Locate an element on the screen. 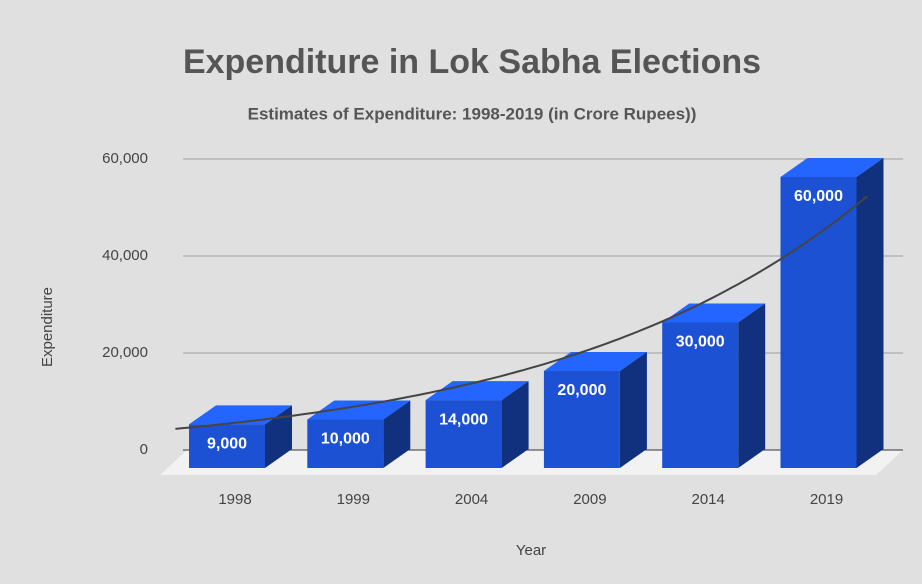 This screenshot has width=922, height=584. value-label: 9,000 is located at coordinates (227, 444).